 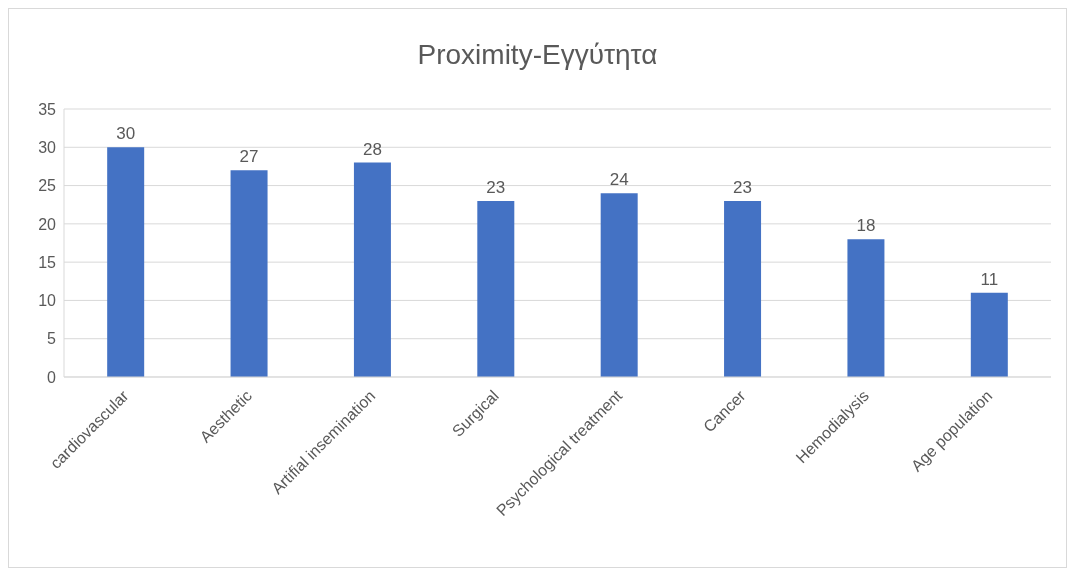 What do you see at coordinates (47, 147) in the screenshot?
I see `y-tick-label: 30` at bounding box center [47, 147].